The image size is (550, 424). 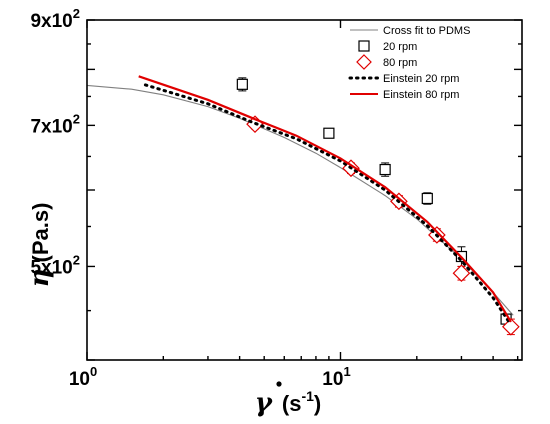 What do you see at coordinates (400, 63) in the screenshot?
I see `legend-label: 80 rpm` at bounding box center [400, 63].